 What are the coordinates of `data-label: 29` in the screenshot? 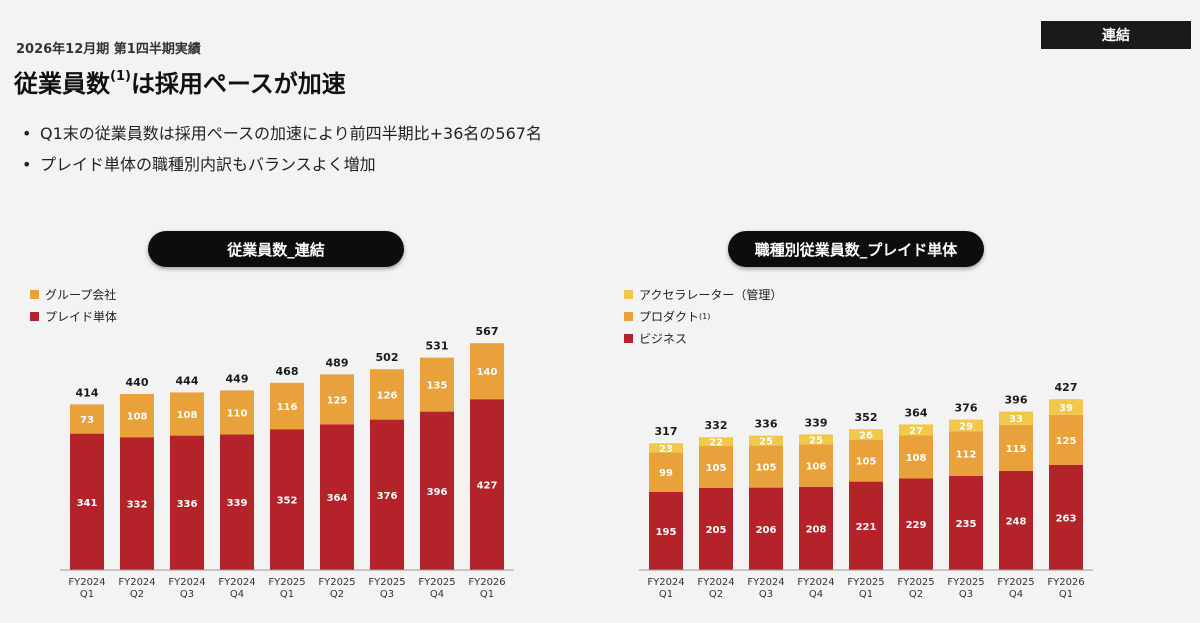 It's located at (966, 426).